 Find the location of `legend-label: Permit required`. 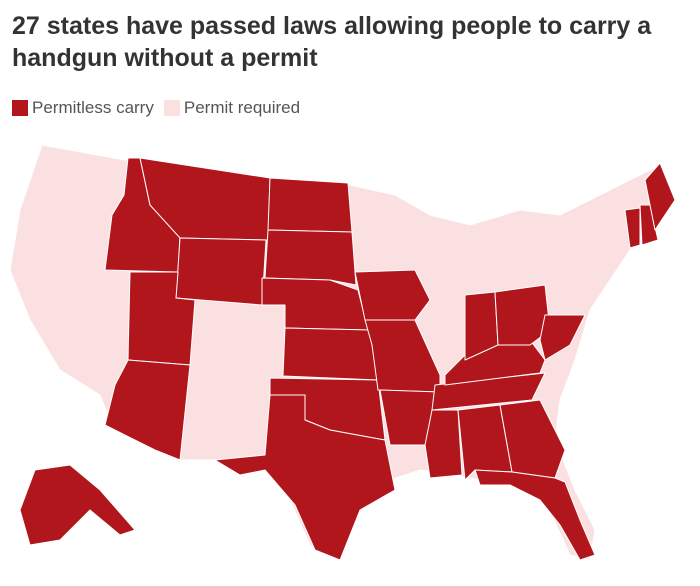

legend-label: Permit required is located at coordinates (242, 107).